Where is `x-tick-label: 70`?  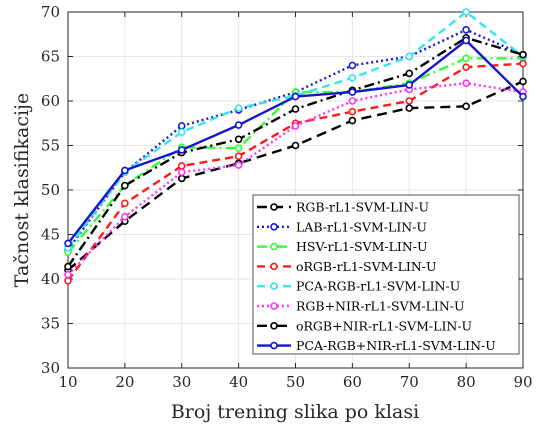
x-tick-label: 70 is located at coordinates (409, 382).